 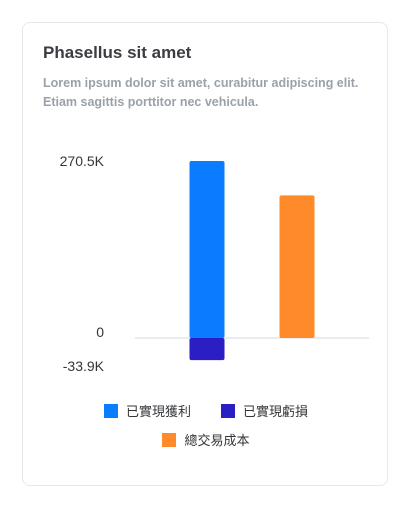 I want to click on legend-row: 已實現獲利 已實現虧損, so click(x=206, y=410).